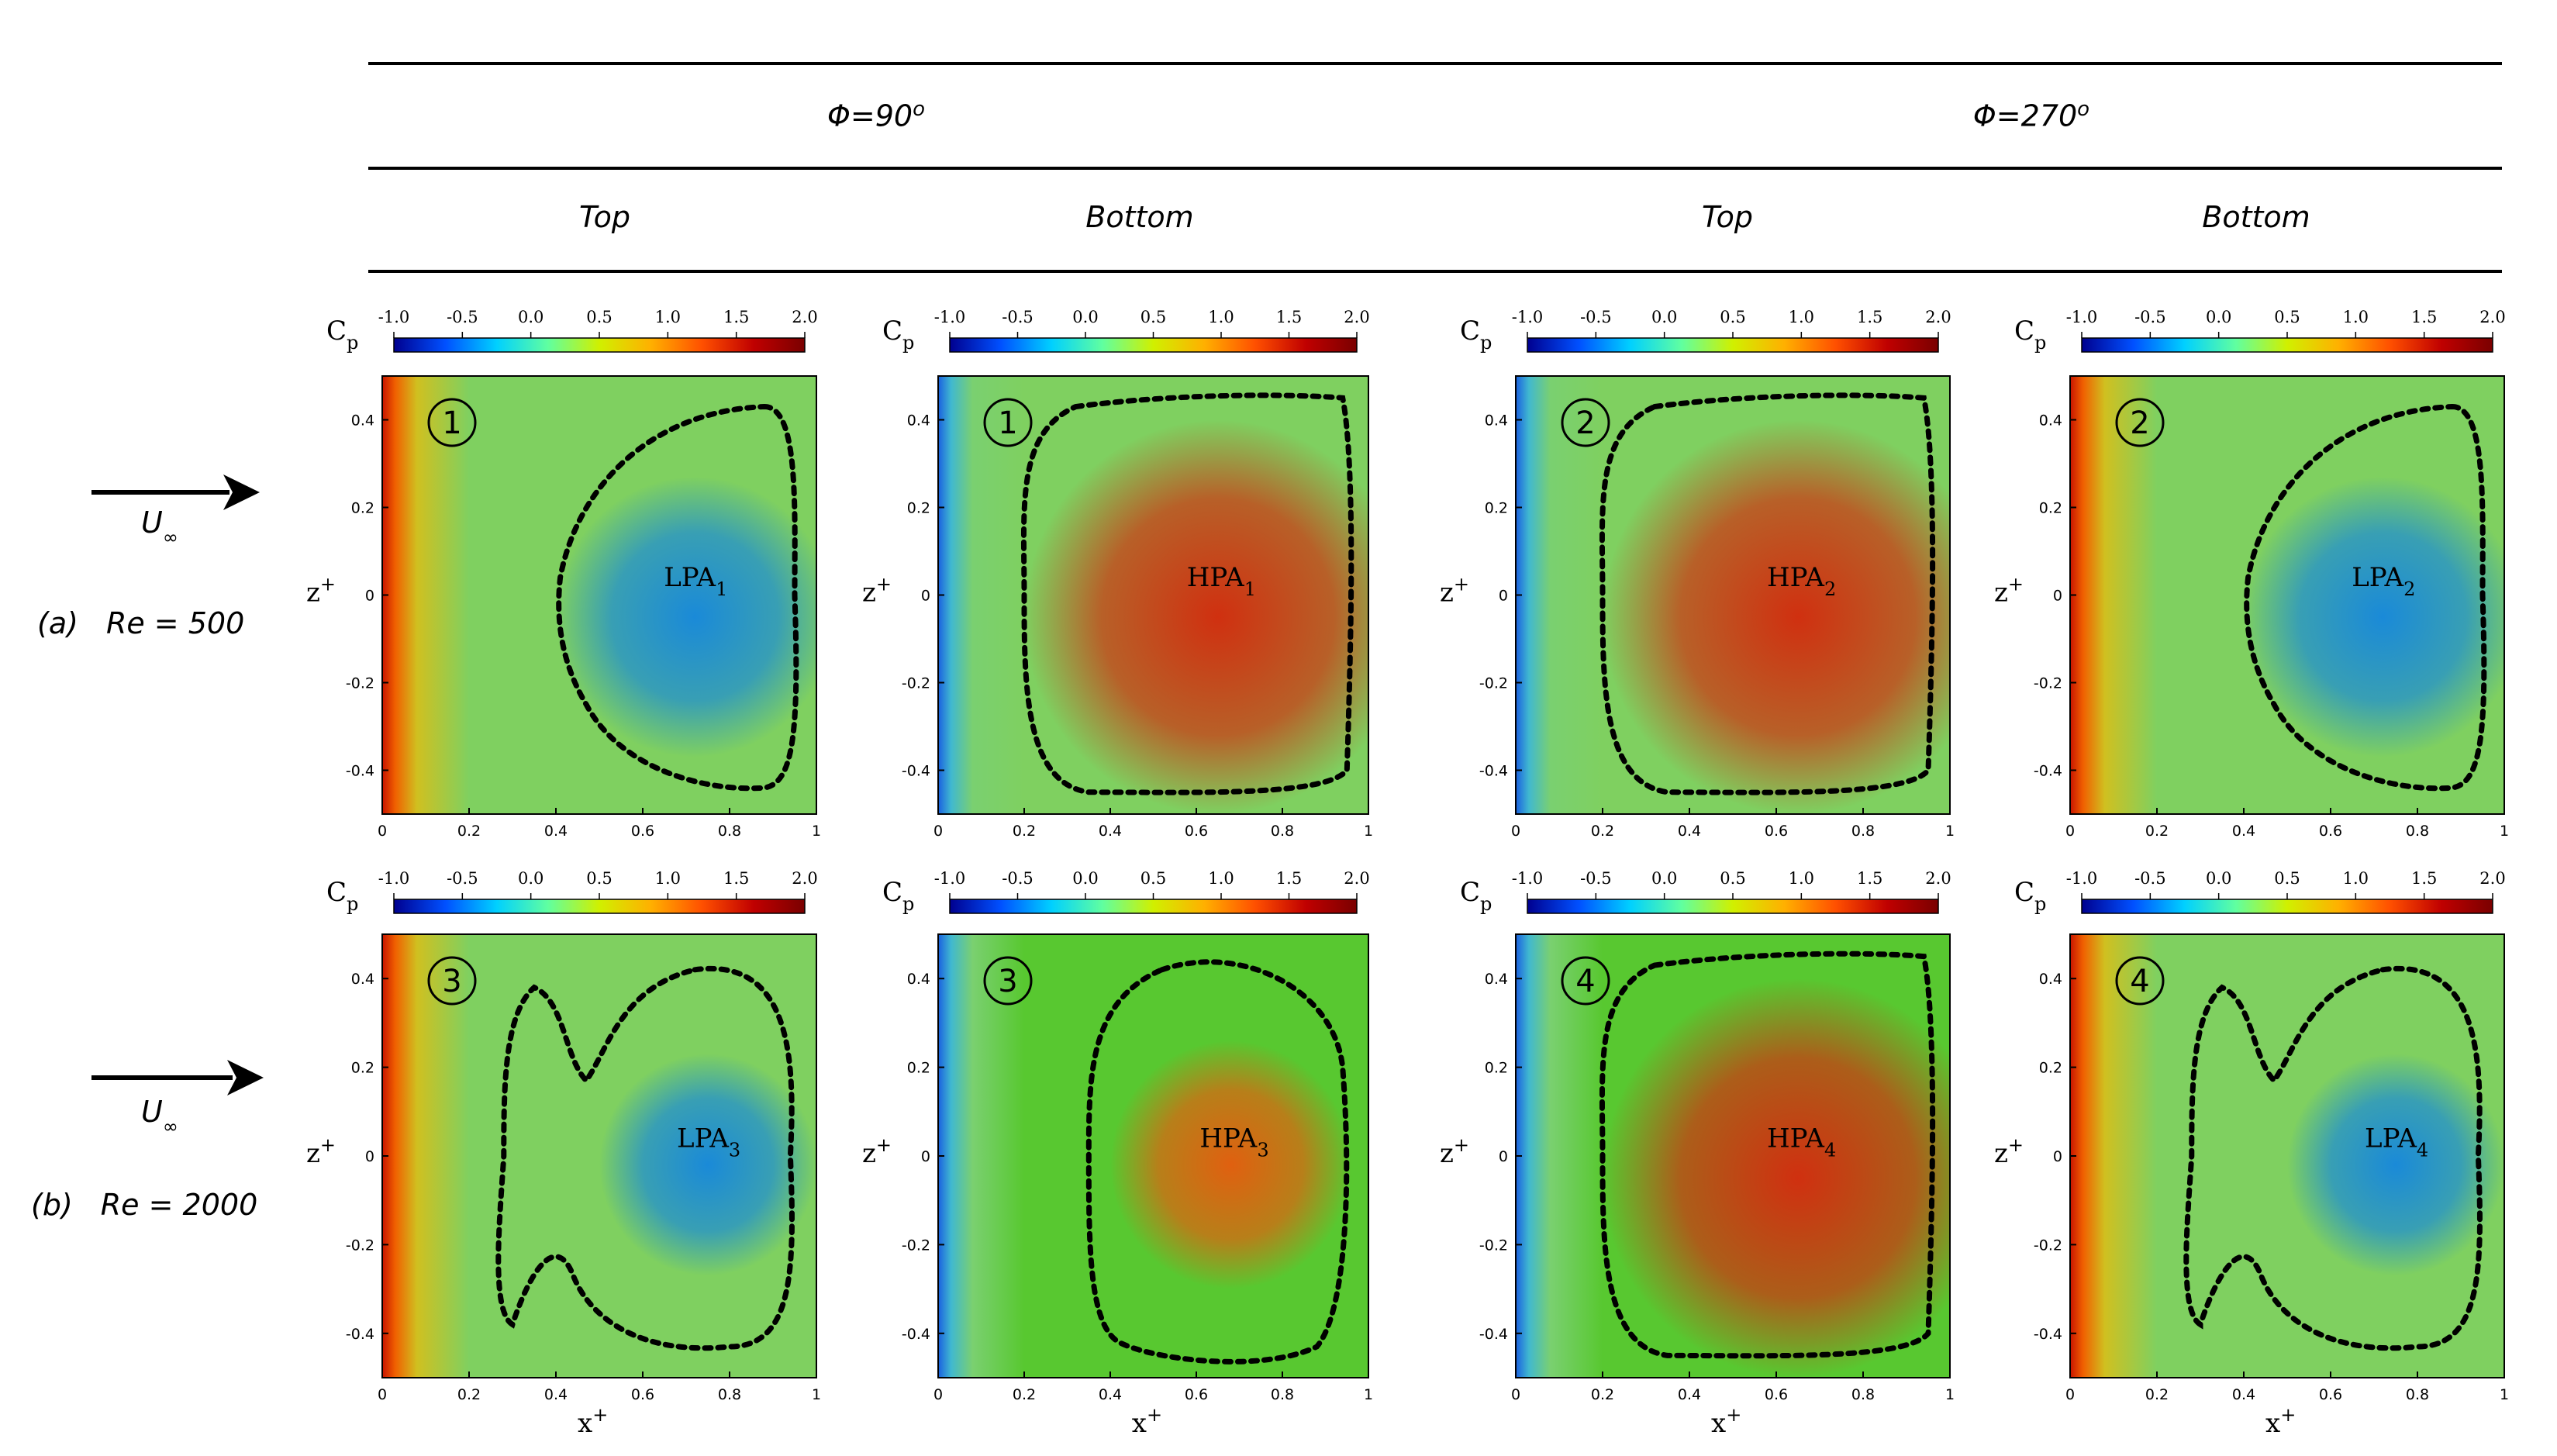 The width and height of the screenshot is (2557, 1456). What do you see at coordinates (1007, 982) in the screenshot?
I see `panel-number: 3` at bounding box center [1007, 982].